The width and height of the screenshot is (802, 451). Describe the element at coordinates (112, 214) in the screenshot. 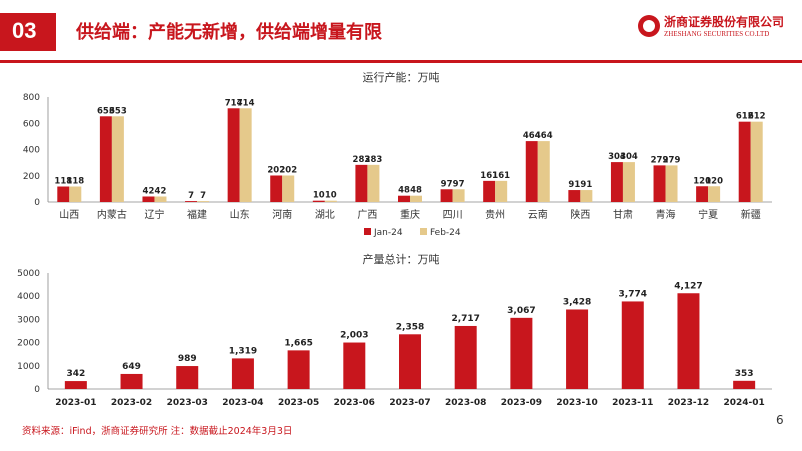

I see `x-tick-label: 内蒙古` at that location.